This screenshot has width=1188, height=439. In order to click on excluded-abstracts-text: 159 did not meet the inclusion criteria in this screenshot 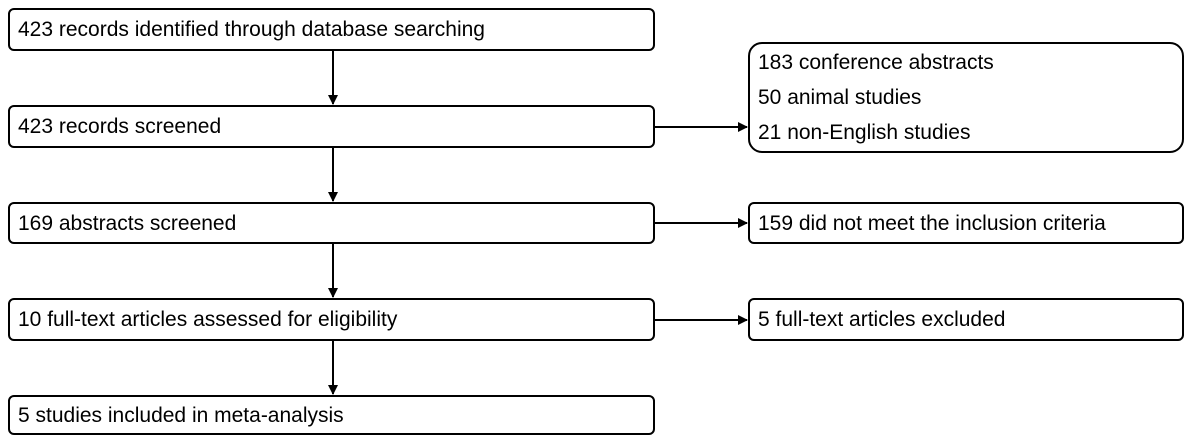, I will do `click(932, 223)`.